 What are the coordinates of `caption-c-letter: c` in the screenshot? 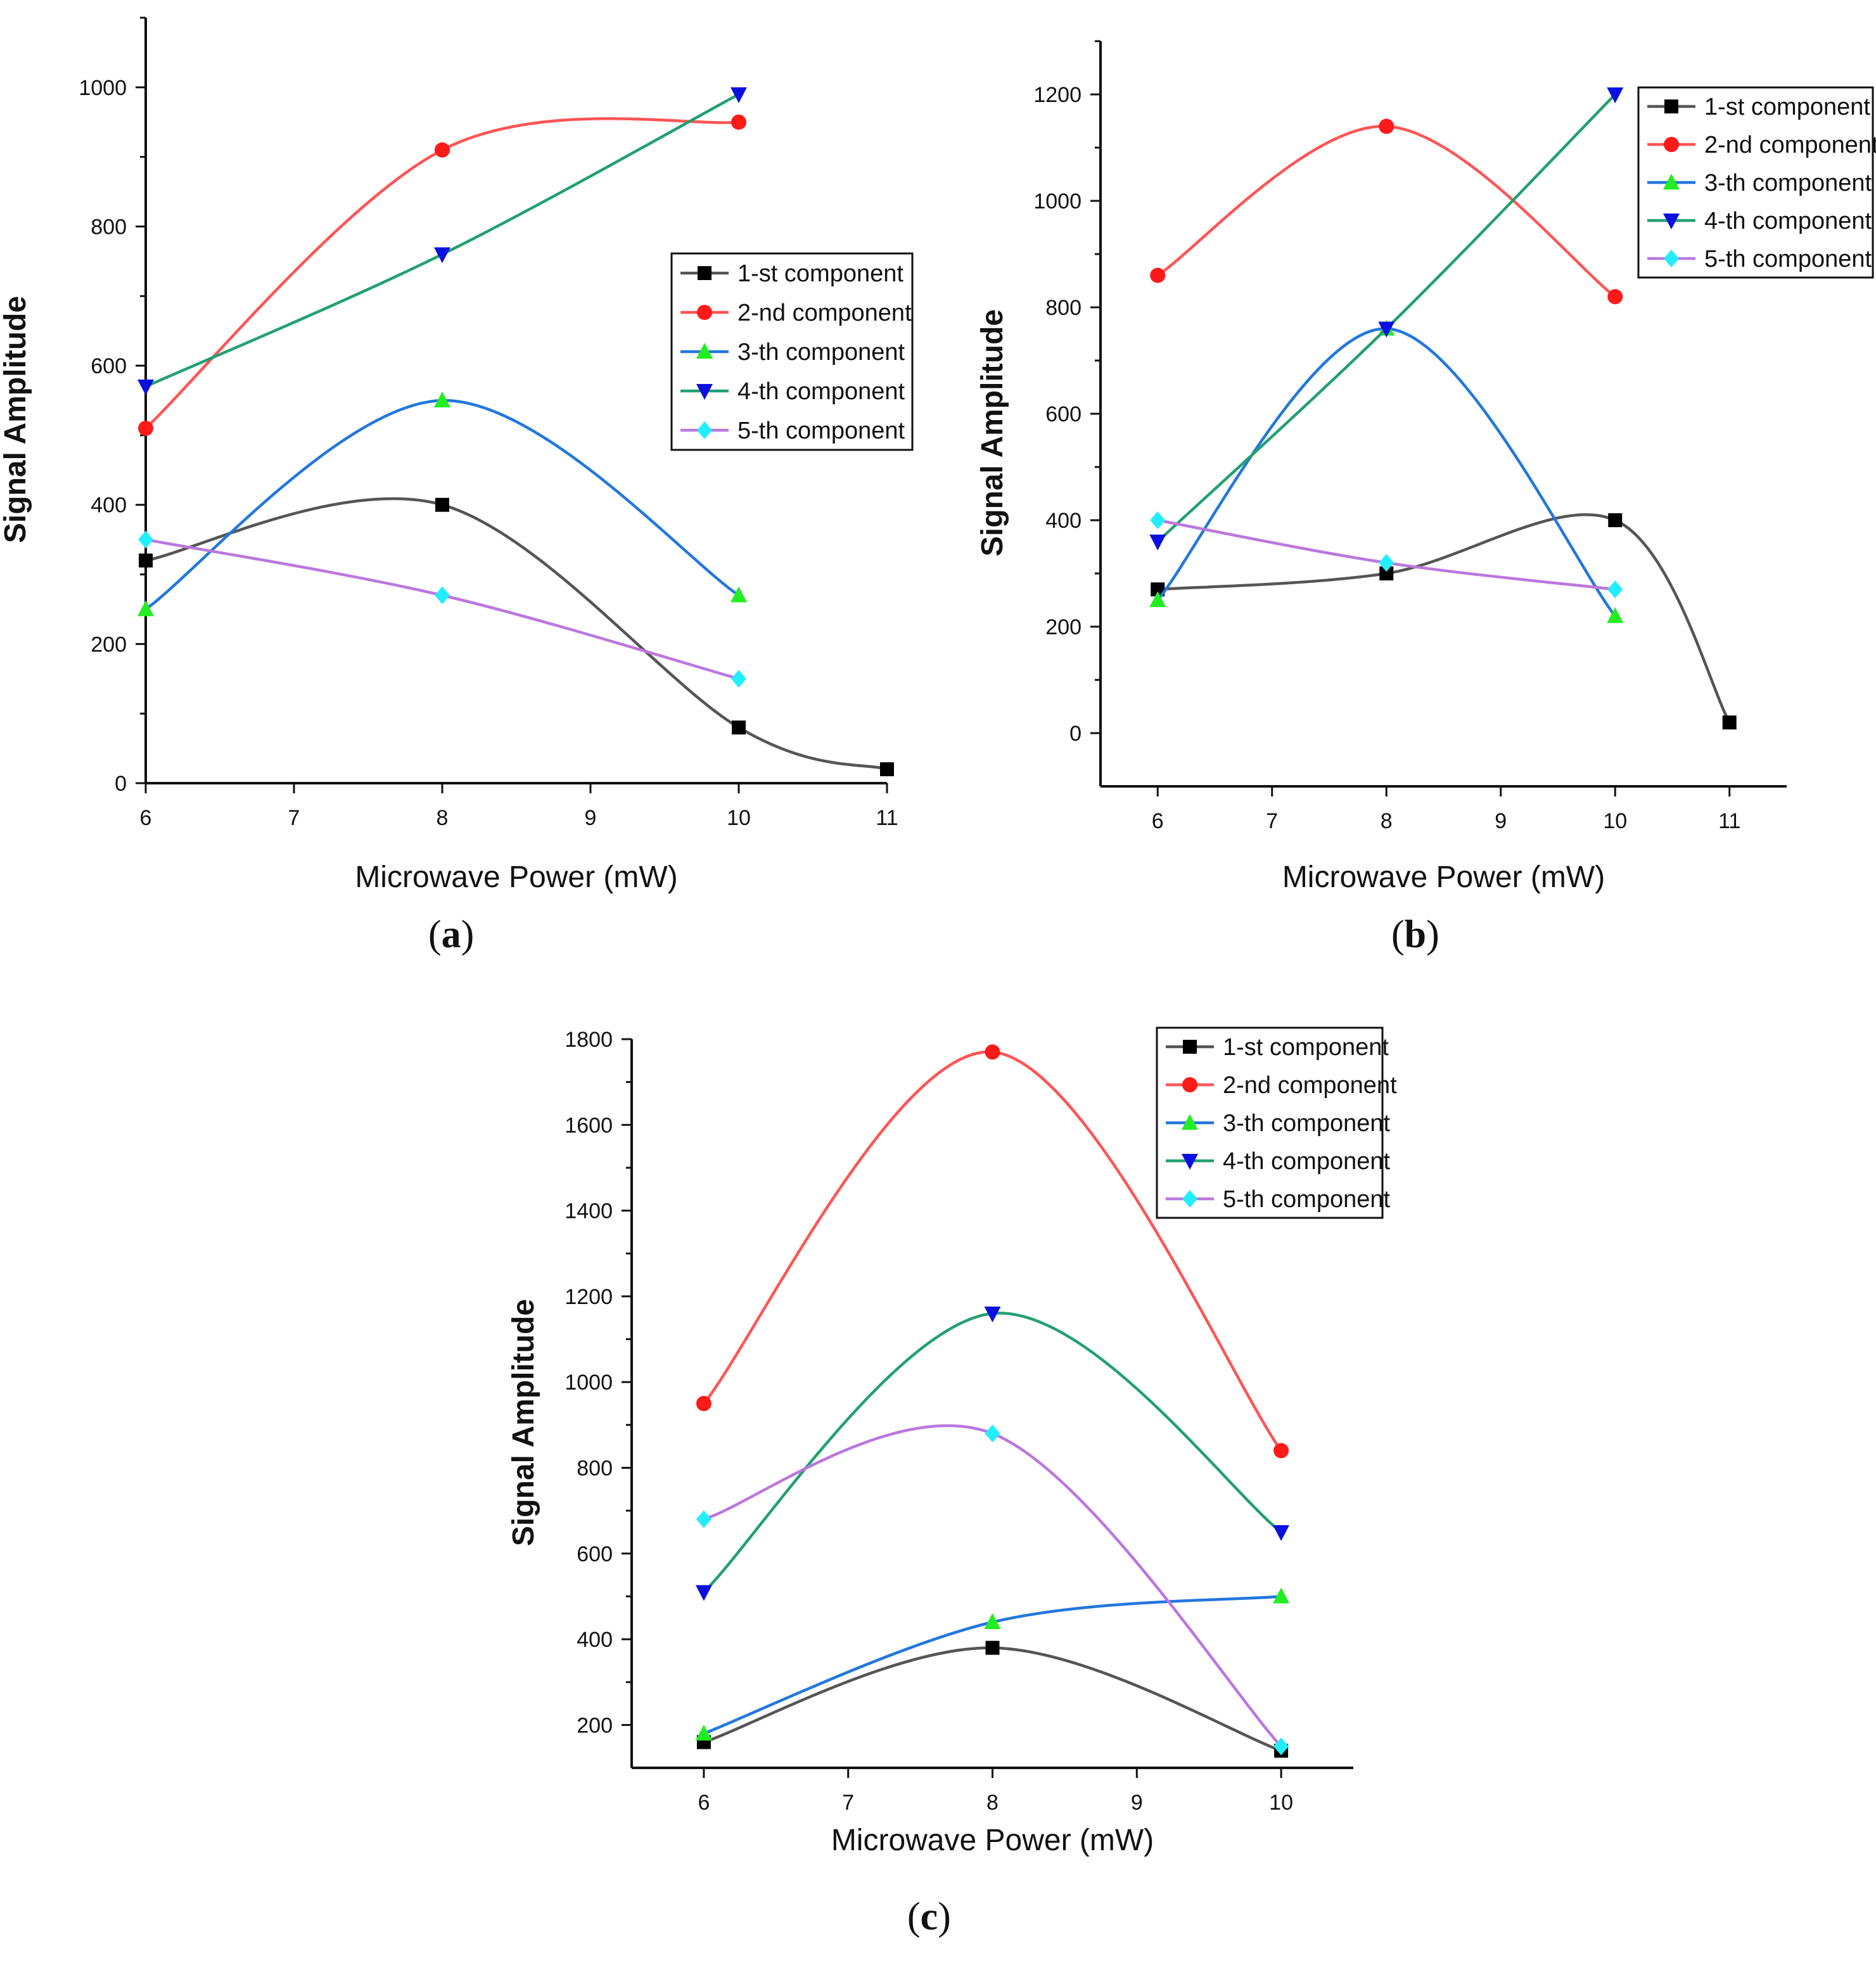 It's located at (929, 1916).